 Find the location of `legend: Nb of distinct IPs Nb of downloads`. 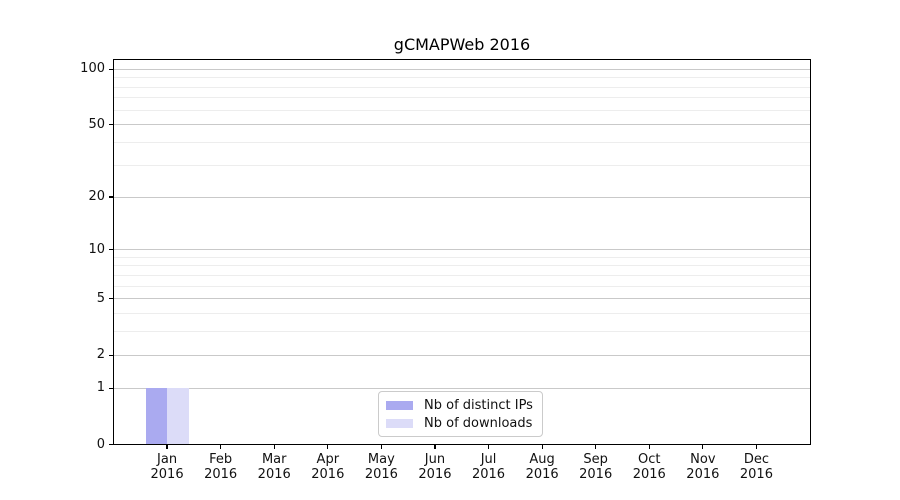

legend: Nb of distinct IPs Nb of downloads is located at coordinates (460, 414).